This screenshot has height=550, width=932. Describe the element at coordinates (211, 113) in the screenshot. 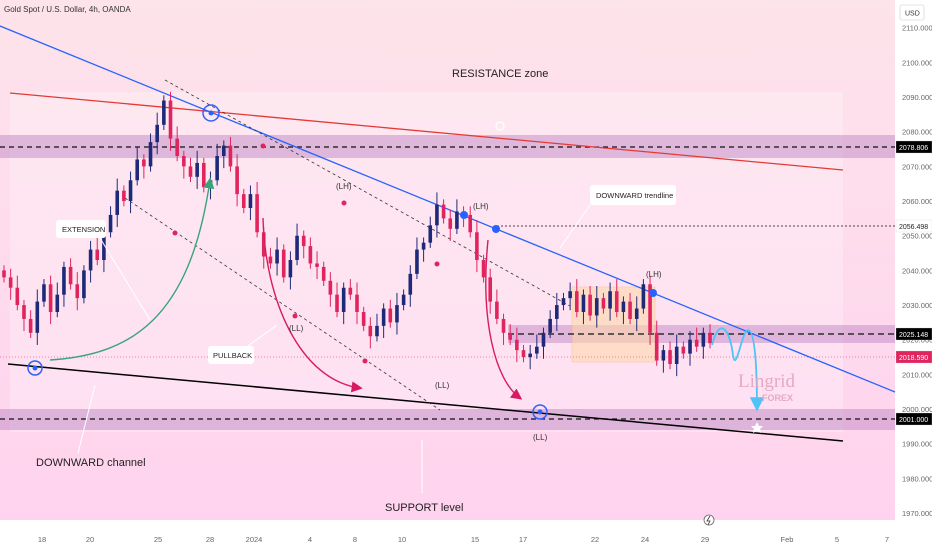

I see `swing-high-dot` at that location.